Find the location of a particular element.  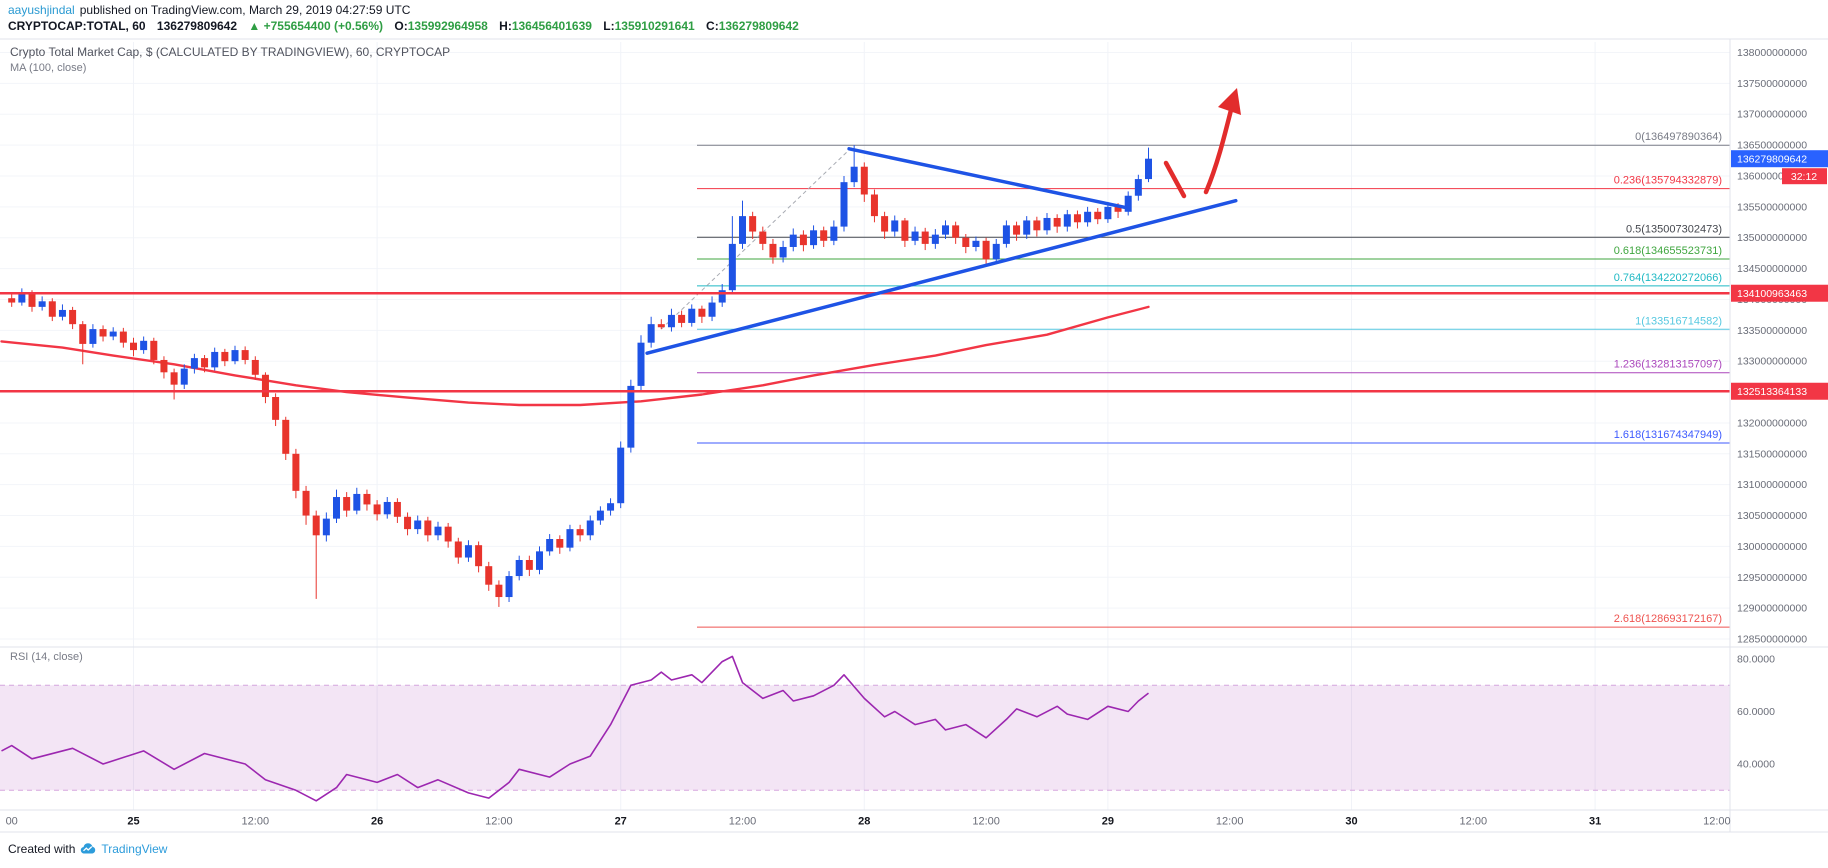

svg-text: 0.5(135007302473) is located at coordinates (1674, 229).